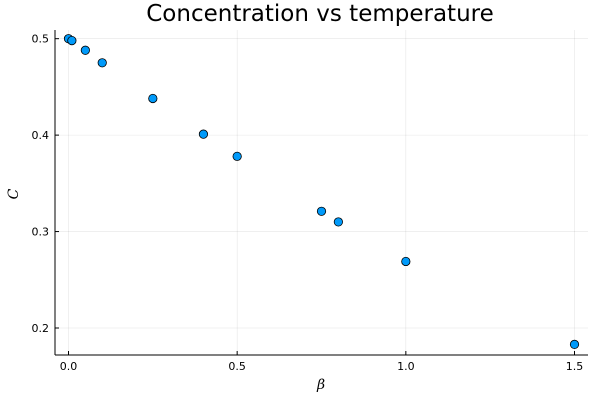  Describe the element at coordinates (41, 135) in the screenshot. I see `y-tick-label: 0.4` at that location.